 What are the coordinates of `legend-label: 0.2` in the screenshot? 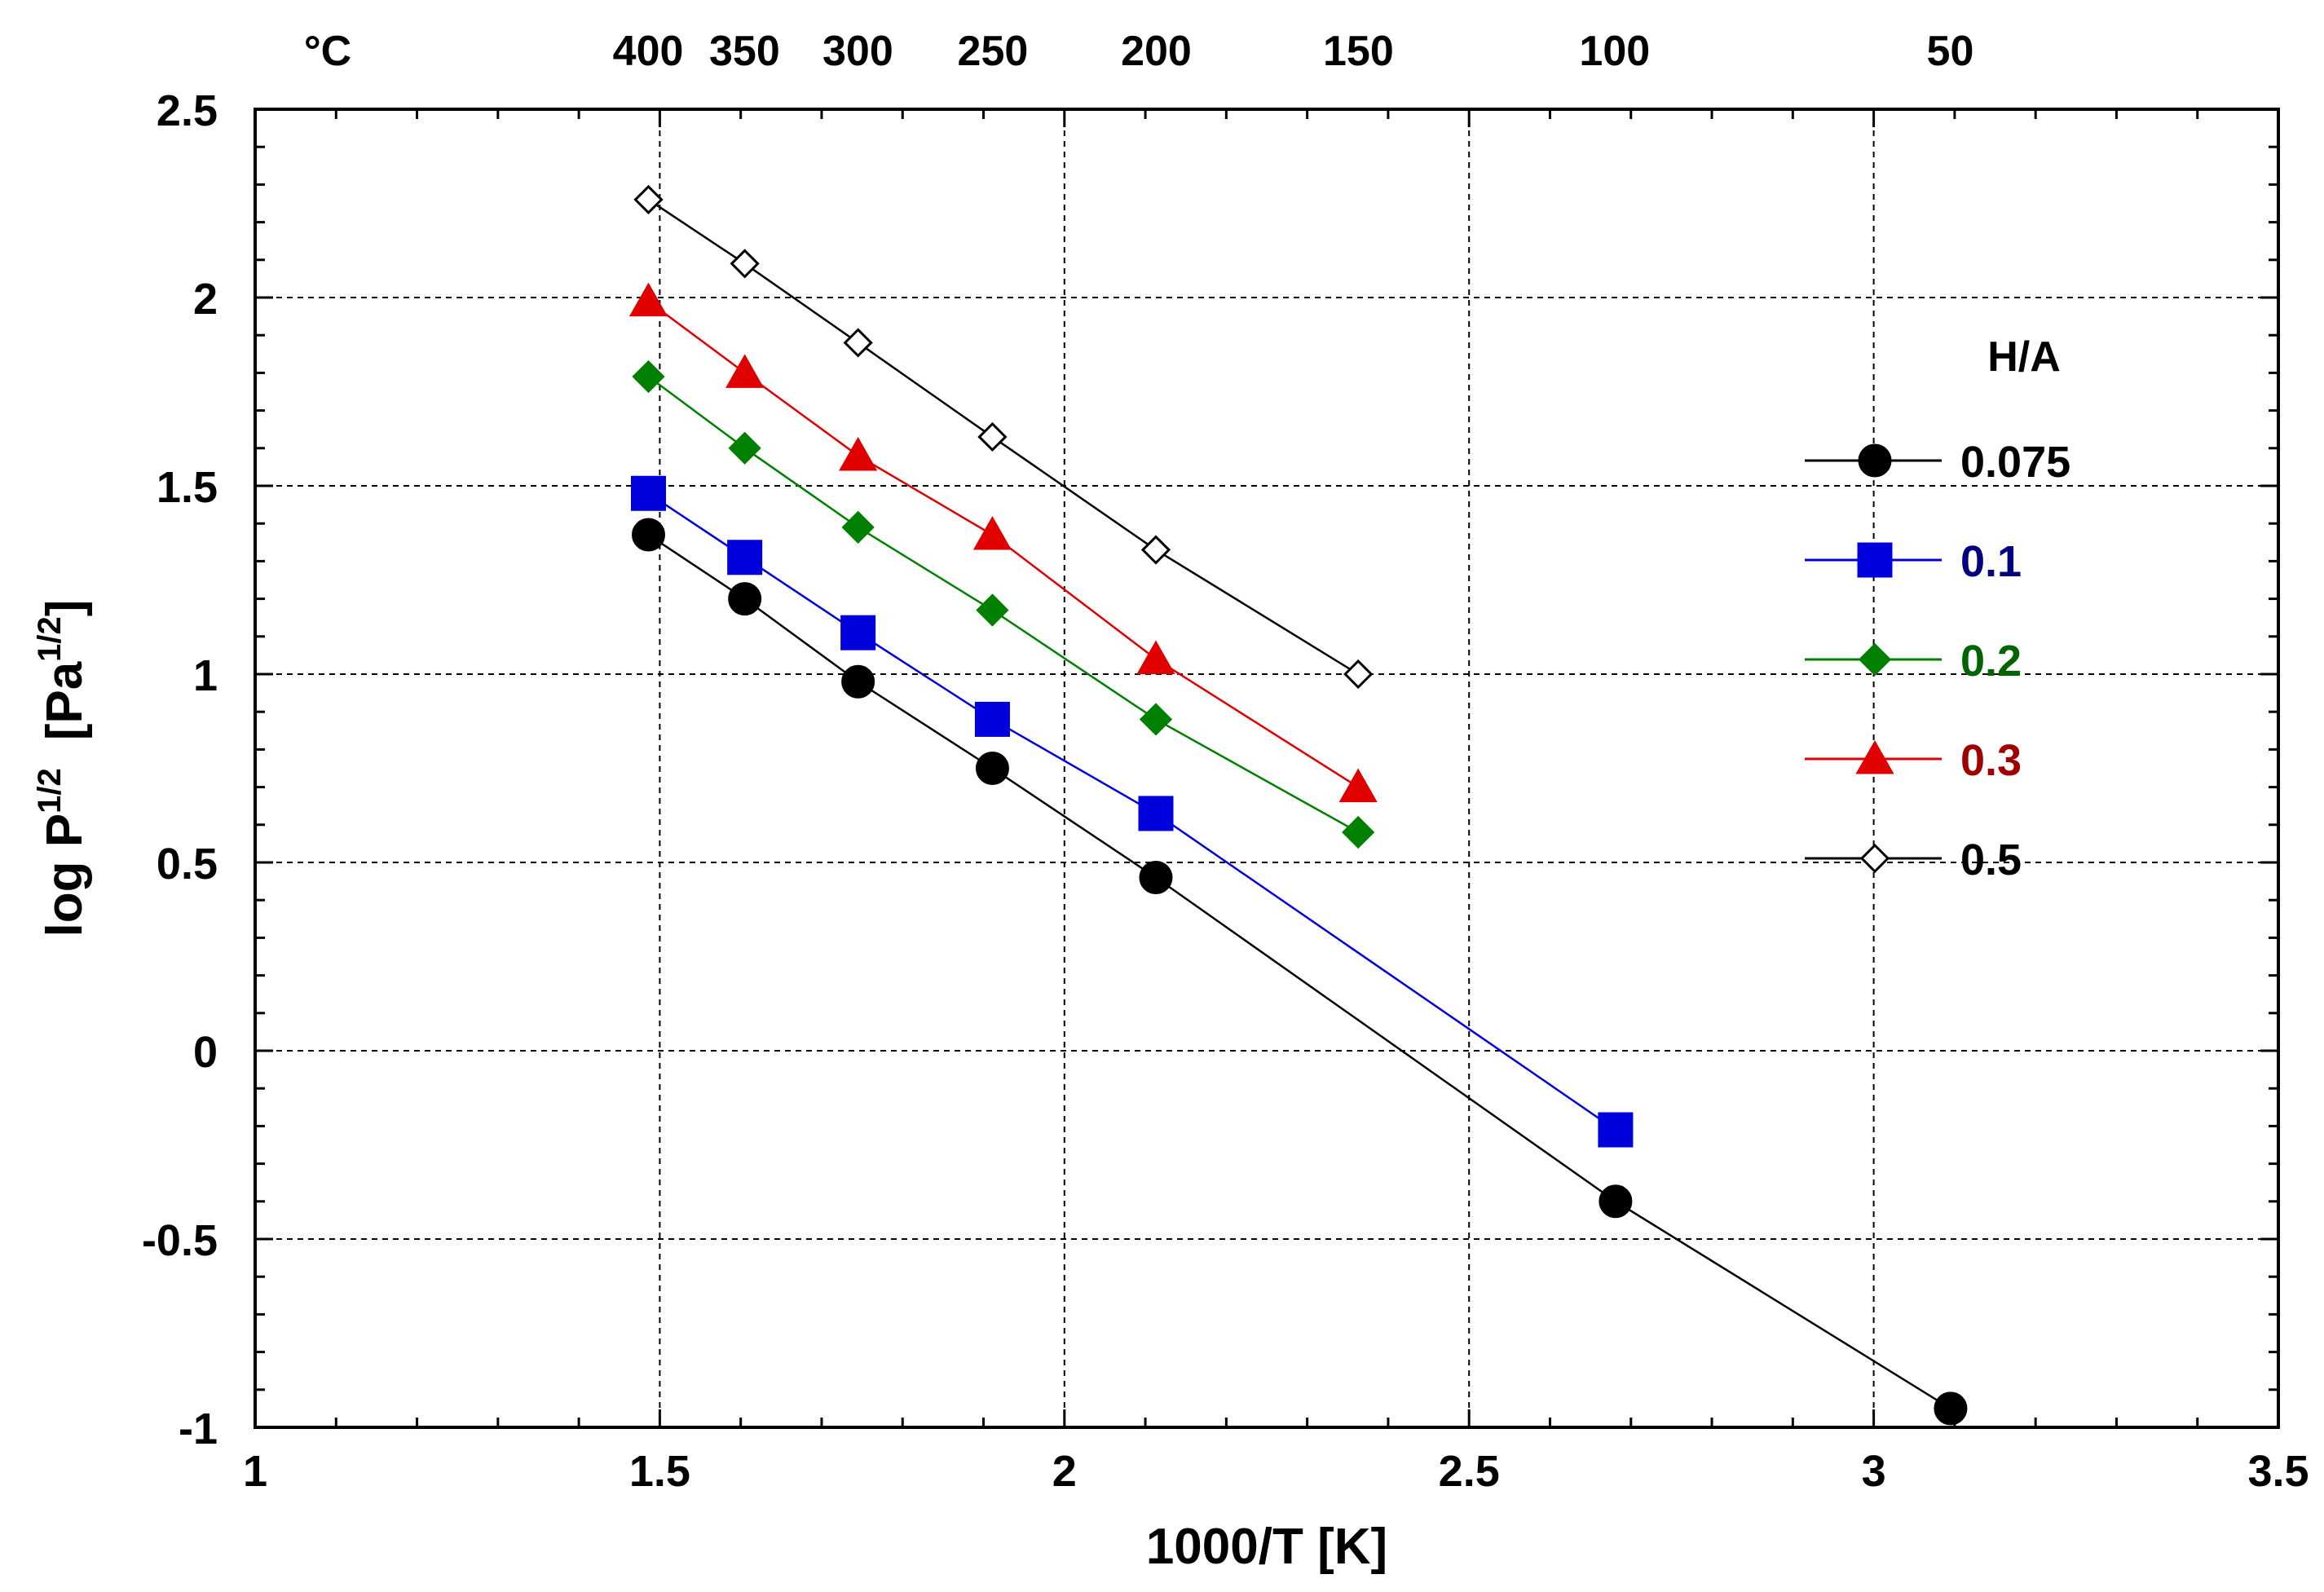 It's located at (1991, 662).